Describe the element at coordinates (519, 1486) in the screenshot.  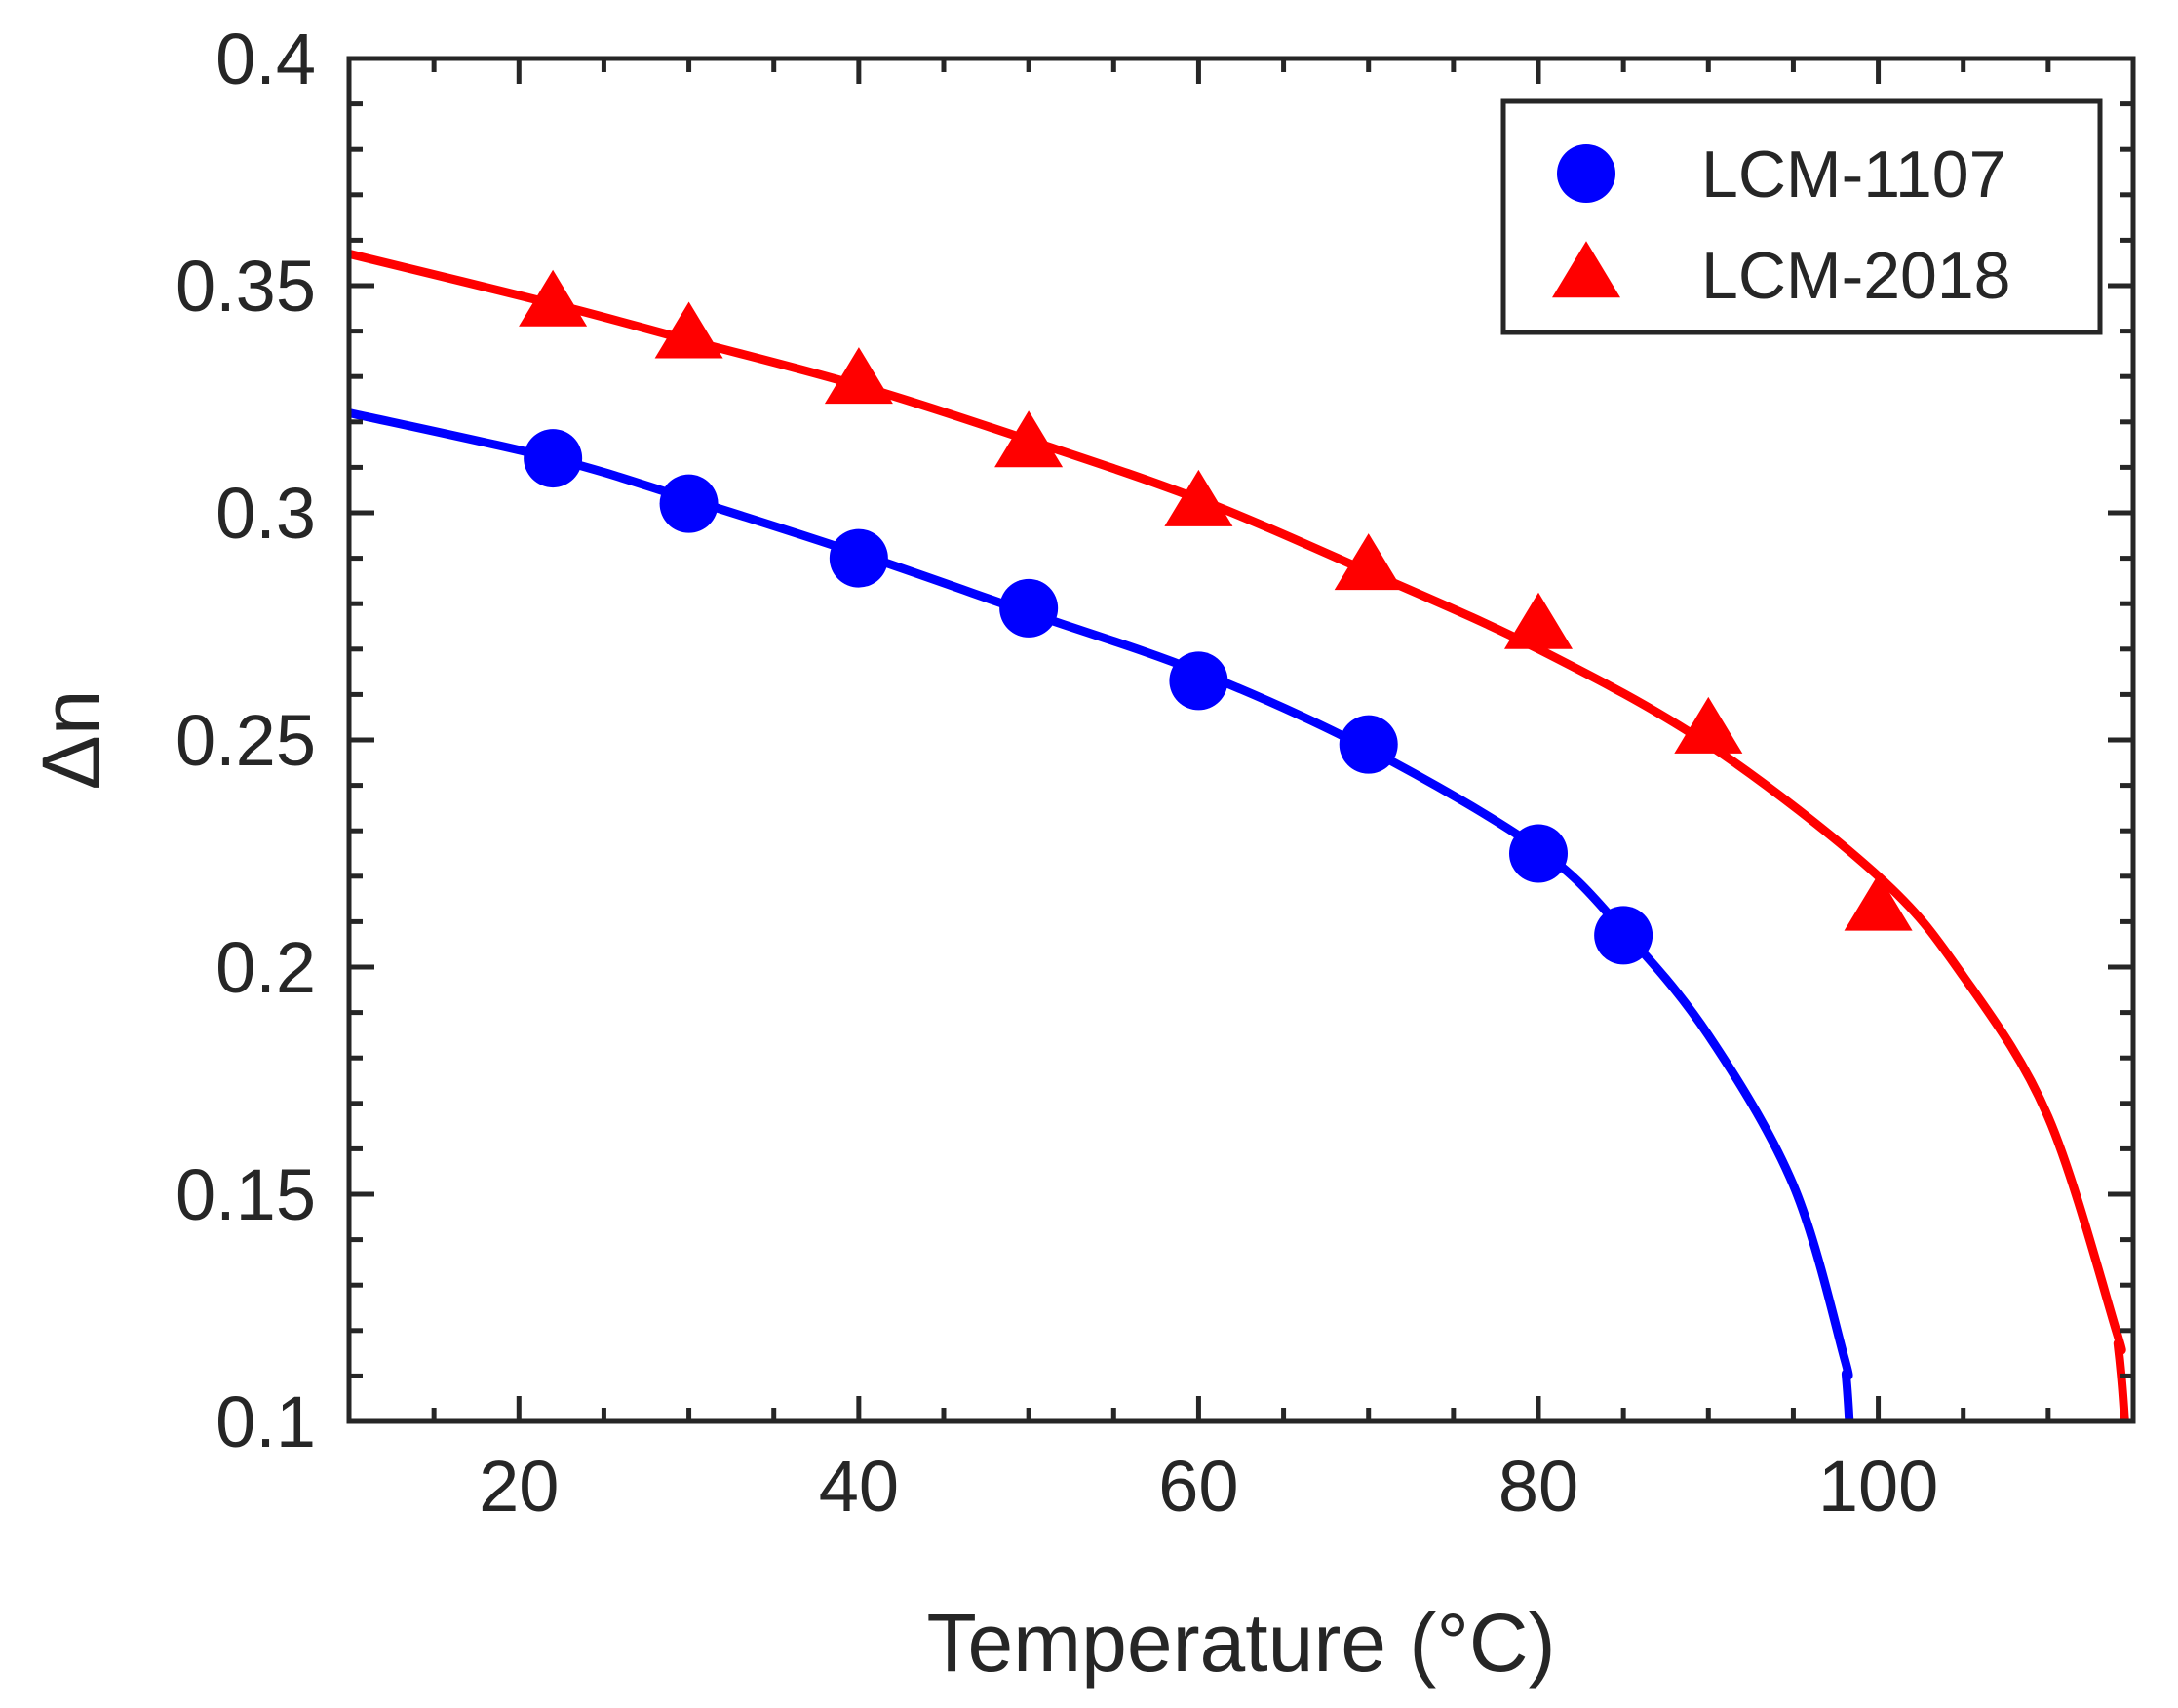
I see `x-tick-label: 20` at that location.